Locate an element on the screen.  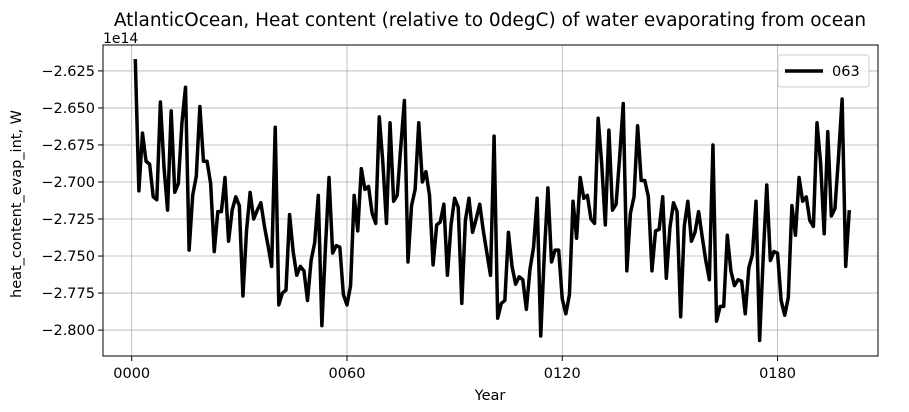
x-axis-label: Year is located at coordinates (490, 396).